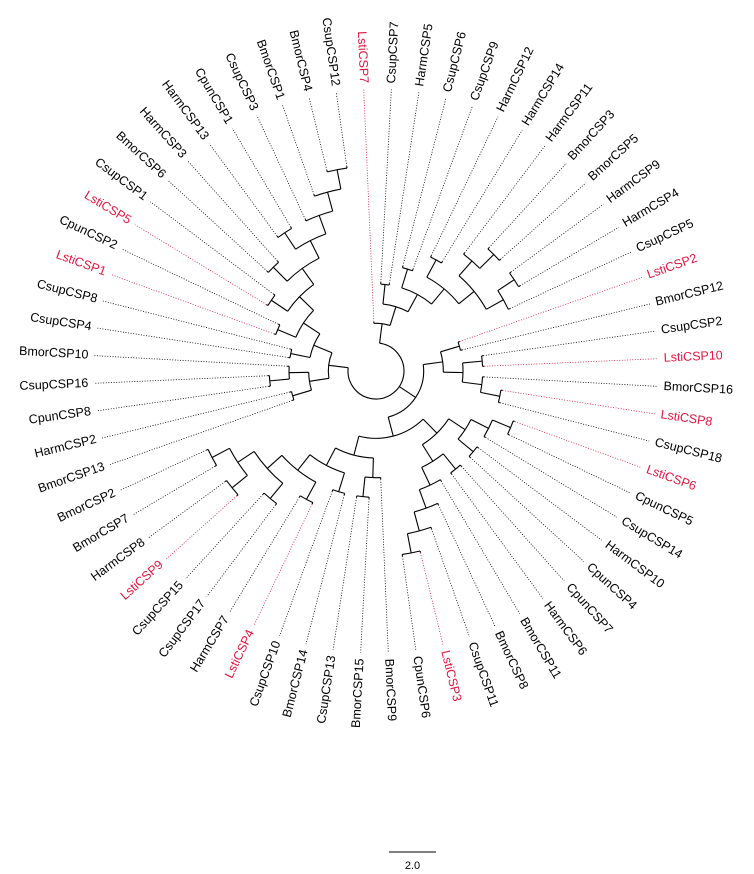 The height and width of the screenshot is (874, 754). I want to click on leaf-label-bmorcsp13: BmorCSP13, so click(71, 477).